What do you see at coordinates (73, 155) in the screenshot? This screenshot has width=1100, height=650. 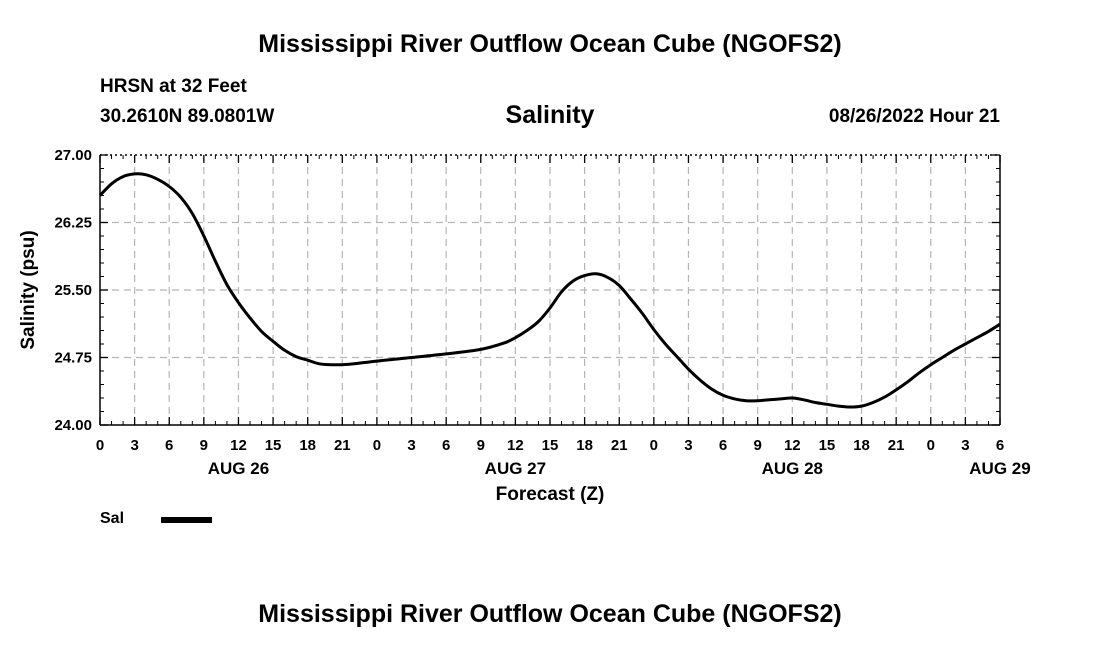 I see `y-tick-label: 27.00` at bounding box center [73, 155].